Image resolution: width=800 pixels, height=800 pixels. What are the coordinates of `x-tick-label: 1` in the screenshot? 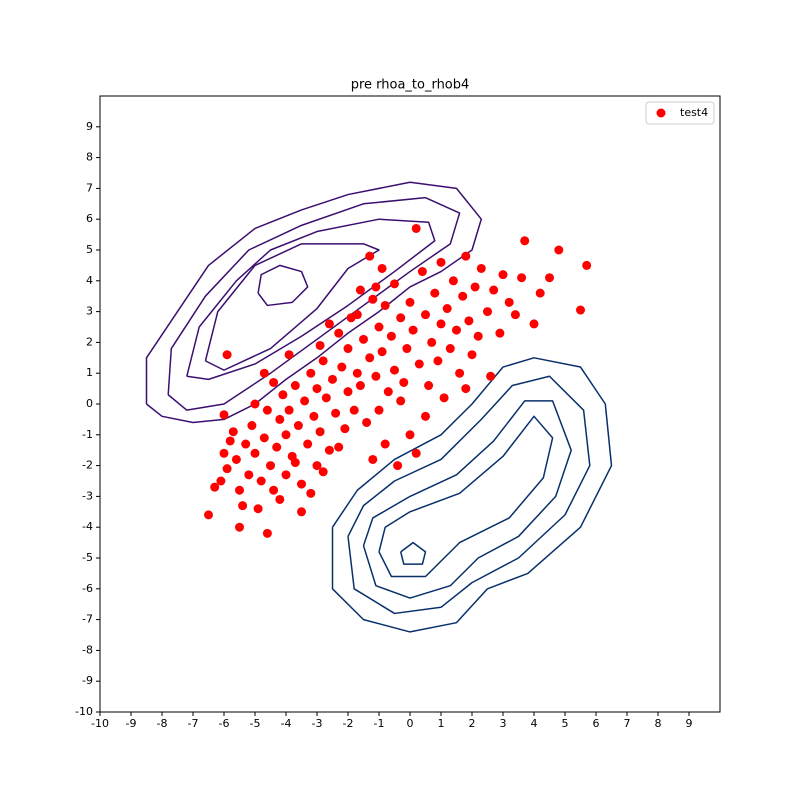 It's located at (441, 723).